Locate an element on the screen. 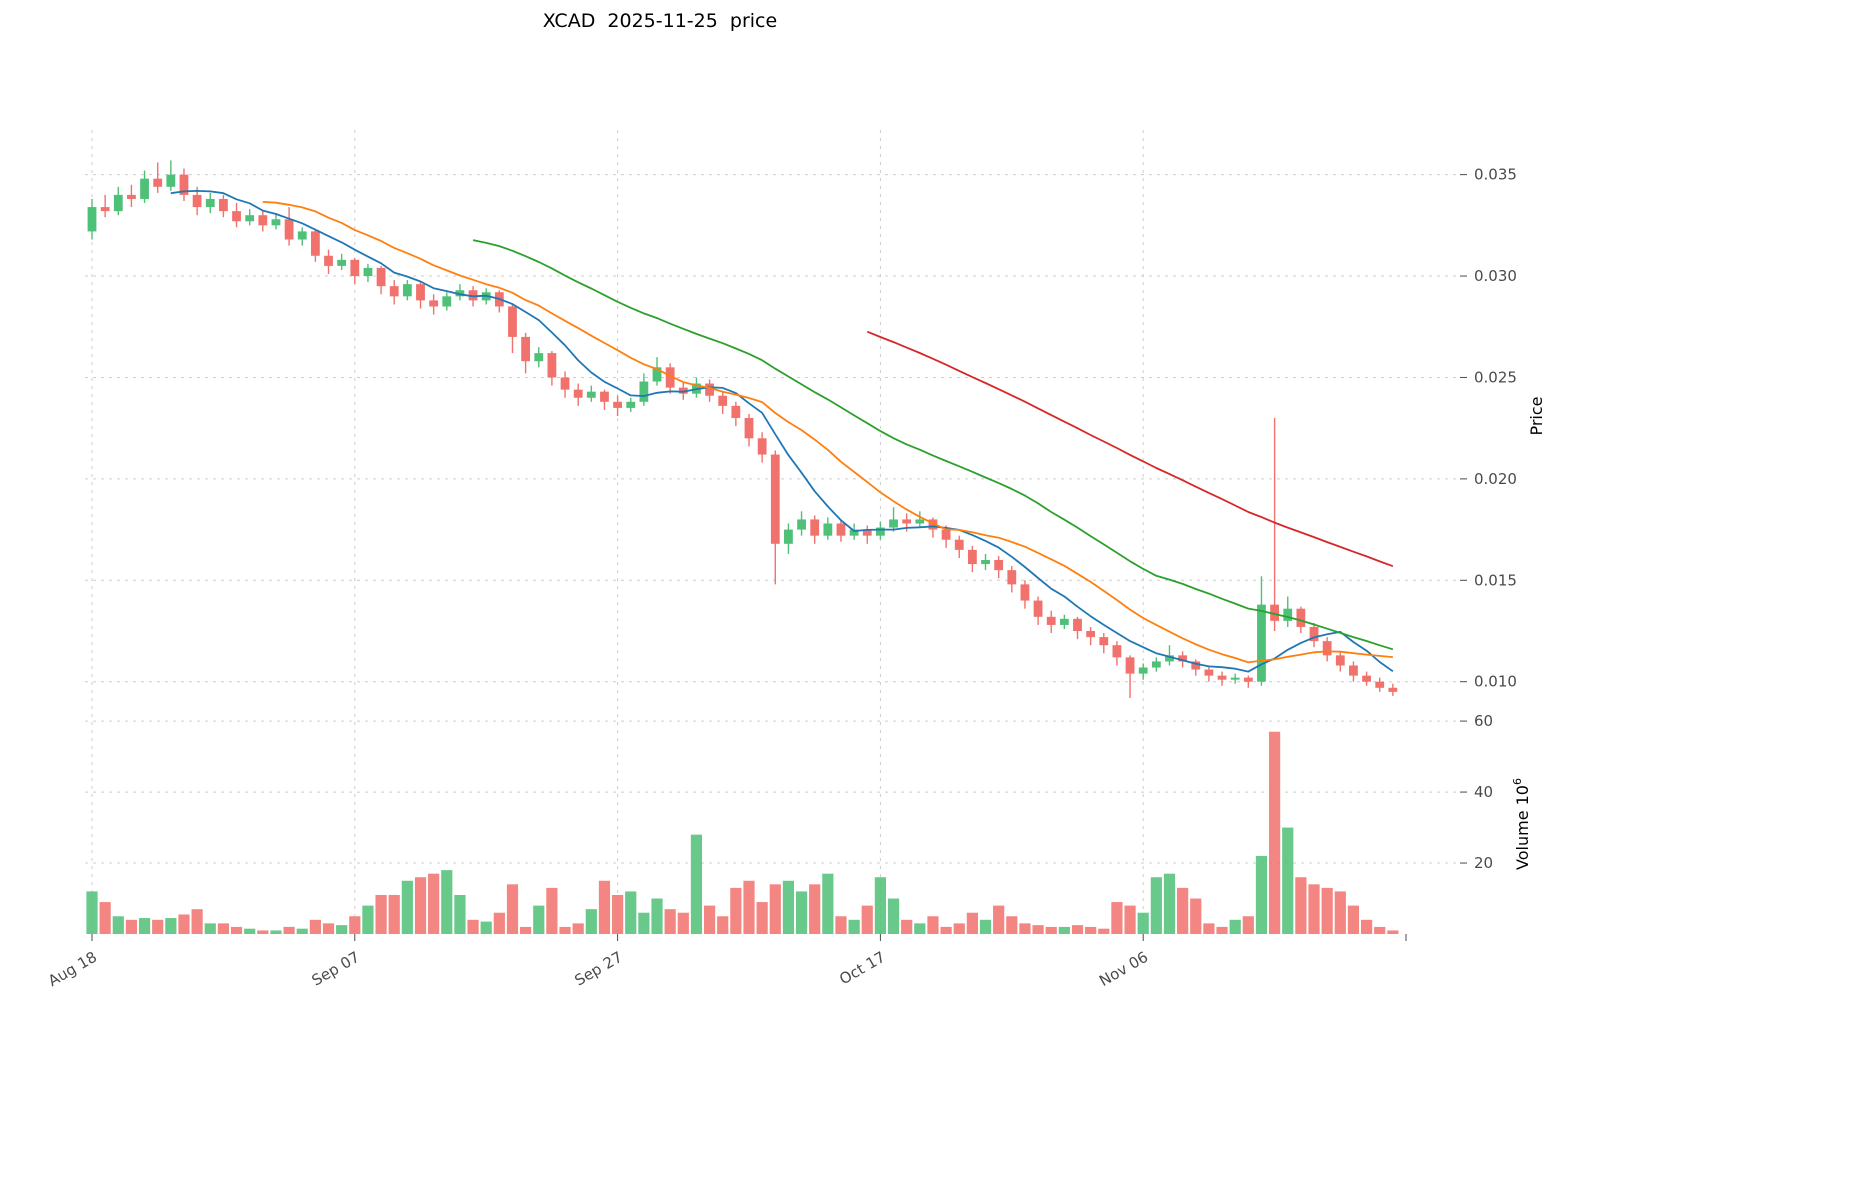  price-axis-title: Price is located at coordinates (1536, 415).